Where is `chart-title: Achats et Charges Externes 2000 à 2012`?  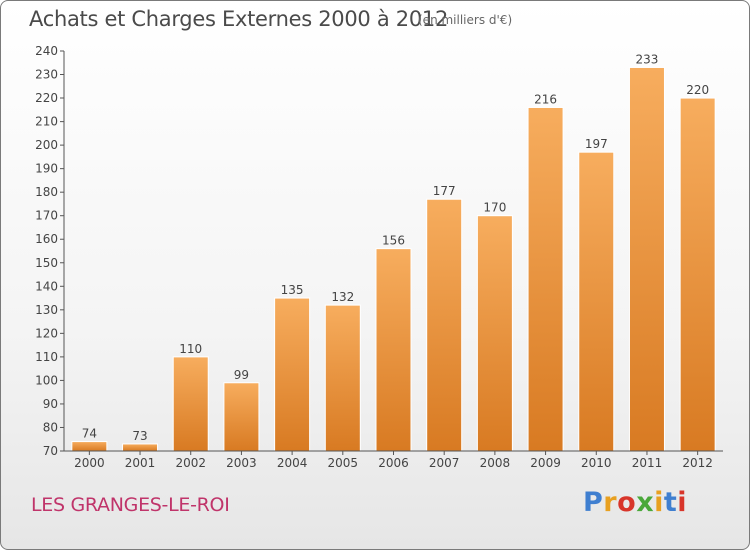
chart-title: Achats et Charges Externes 2000 à 2012 is located at coordinates (239, 19).